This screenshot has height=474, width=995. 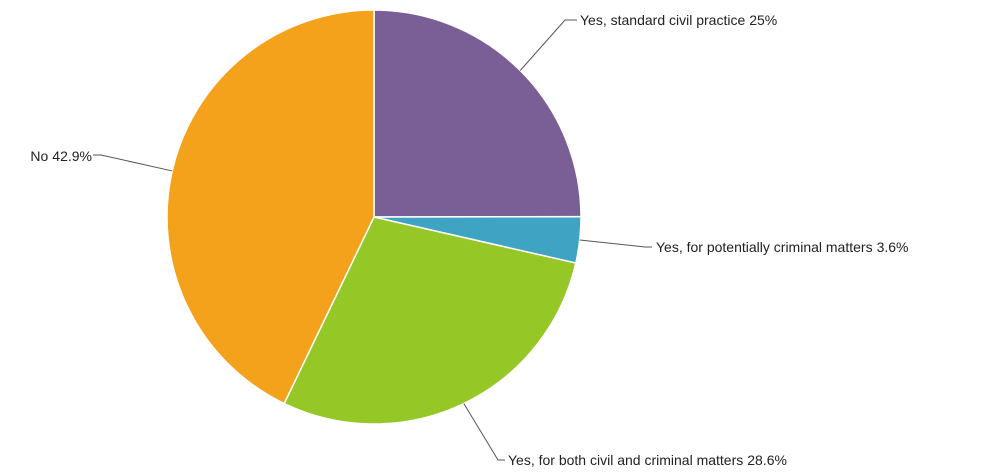 I want to click on slice-value-text: 3.6%, so click(x=893, y=247).